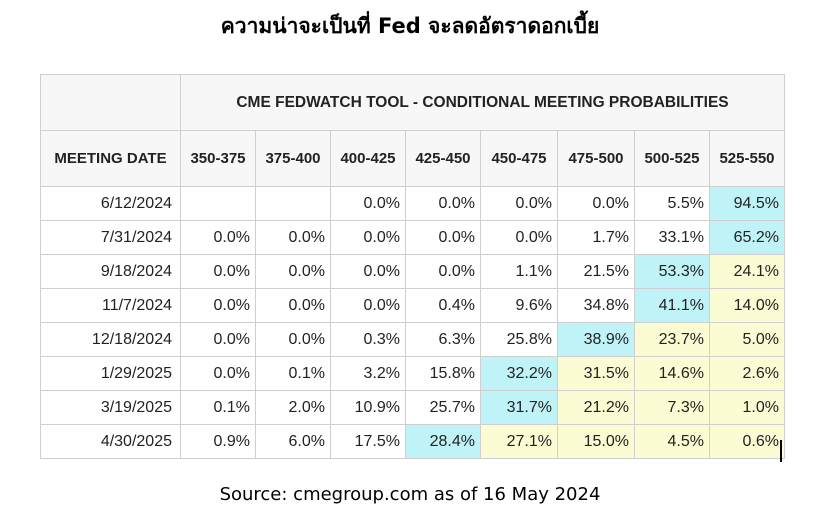  Describe the element at coordinates (110, 271) in the screenshot. I see `meeting-date-cell: 9/18/2024` at that location.